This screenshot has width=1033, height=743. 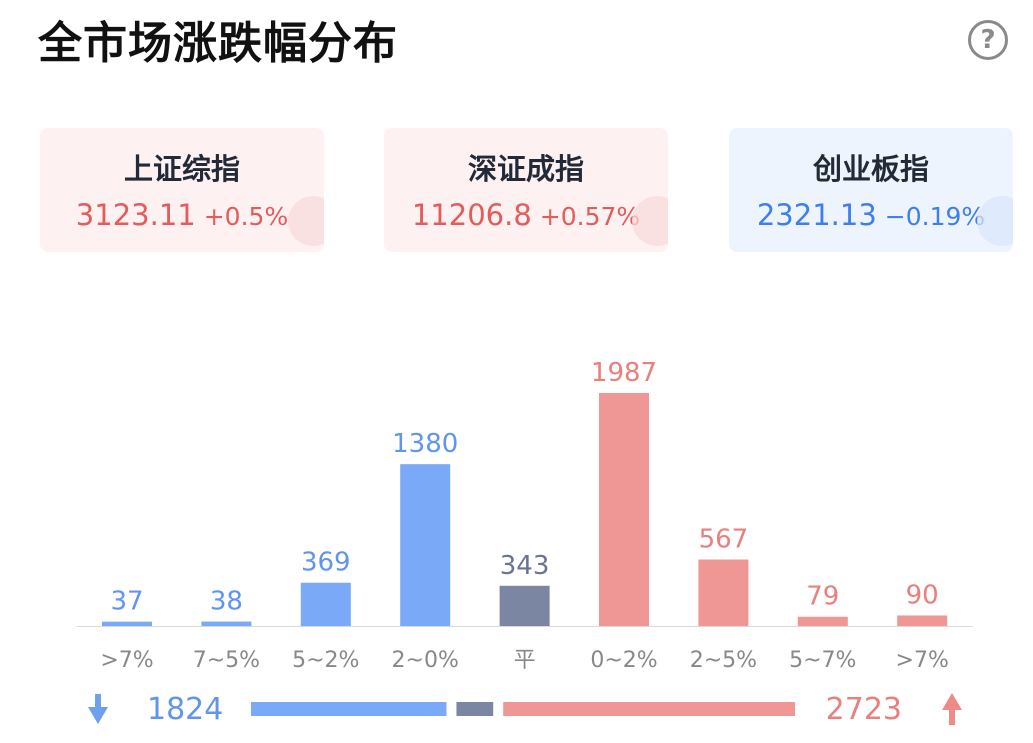 What do you see at coordinates (526, 190) in the screenshot?
I see `index-card-sz: 深证成指 11206.8 +0.57%` at bounding box center [526, 190].